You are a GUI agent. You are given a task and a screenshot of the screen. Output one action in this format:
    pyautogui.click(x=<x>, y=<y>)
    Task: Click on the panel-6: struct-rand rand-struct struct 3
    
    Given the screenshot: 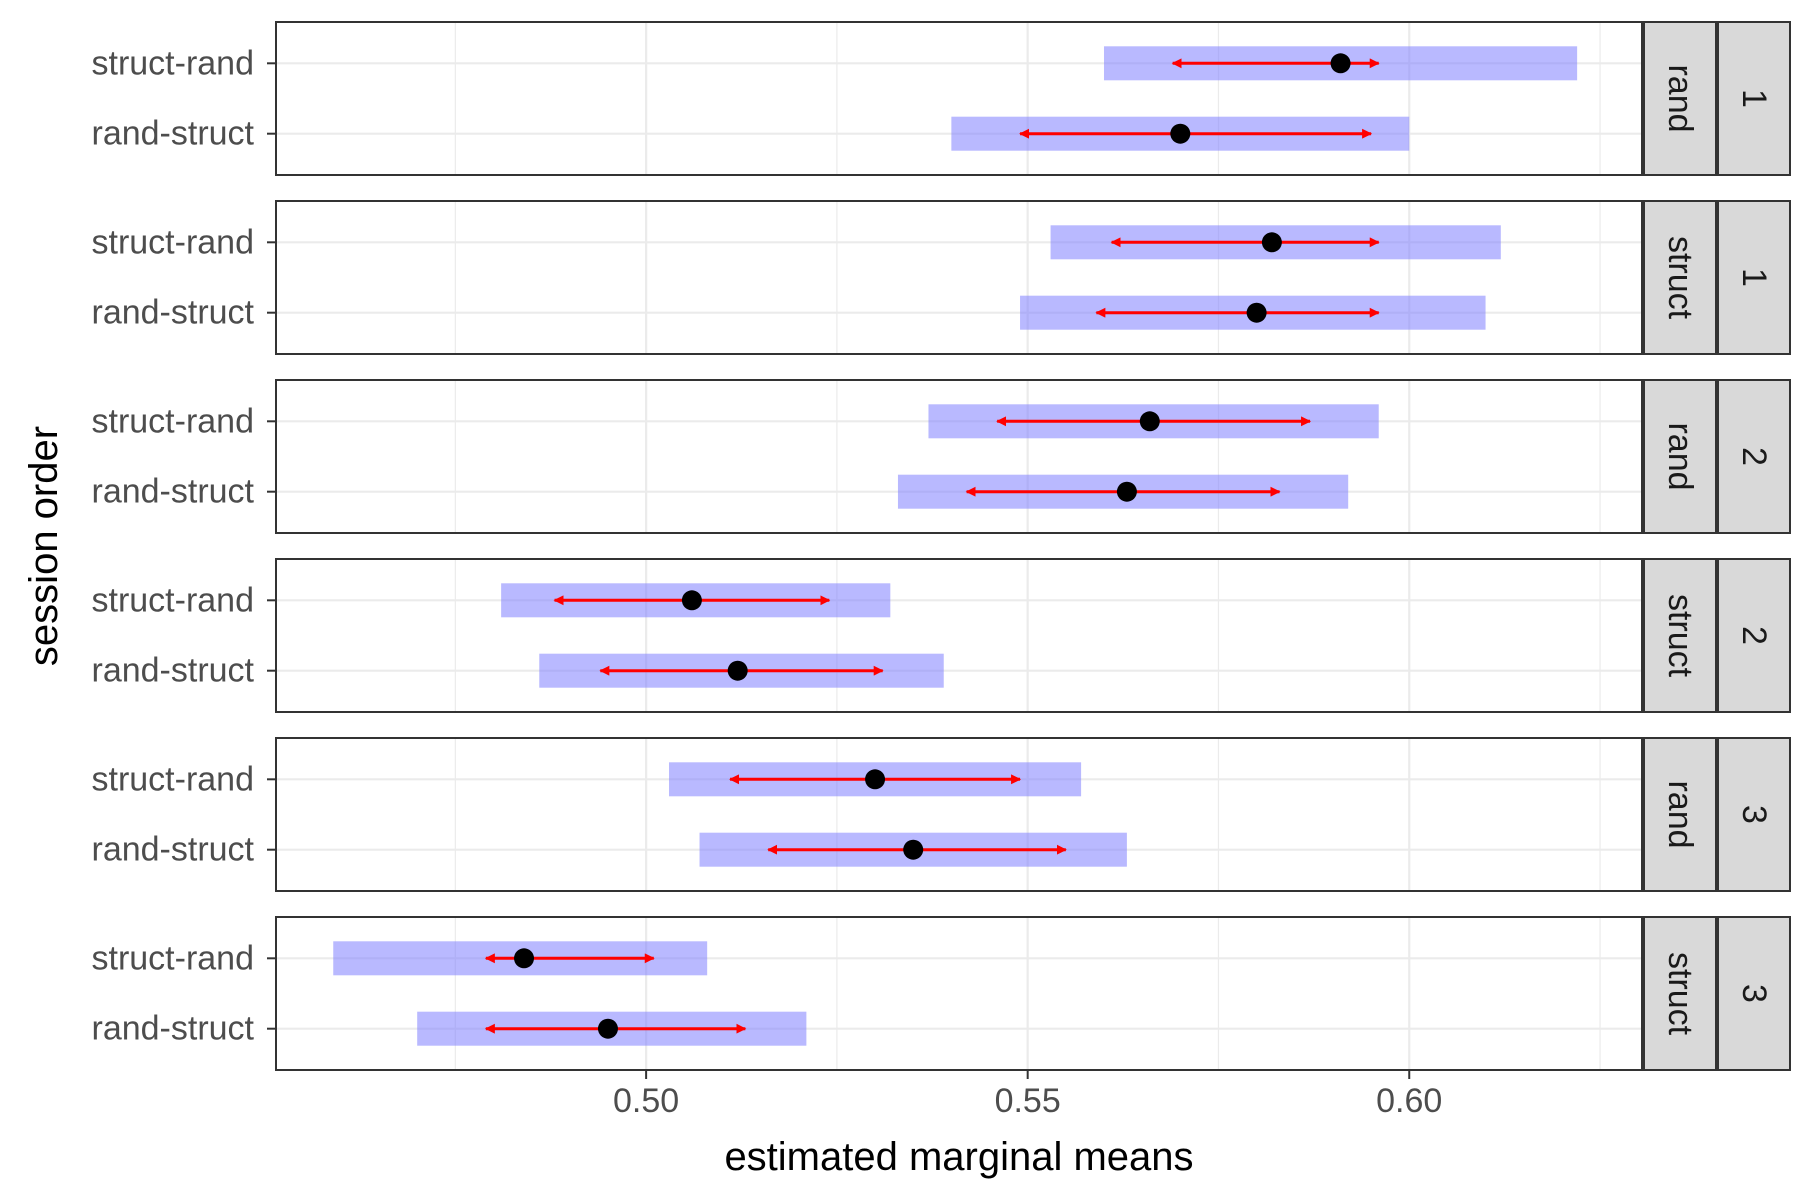 What is the action you would take?
    pyautogui.click(x=941, y=993)
    